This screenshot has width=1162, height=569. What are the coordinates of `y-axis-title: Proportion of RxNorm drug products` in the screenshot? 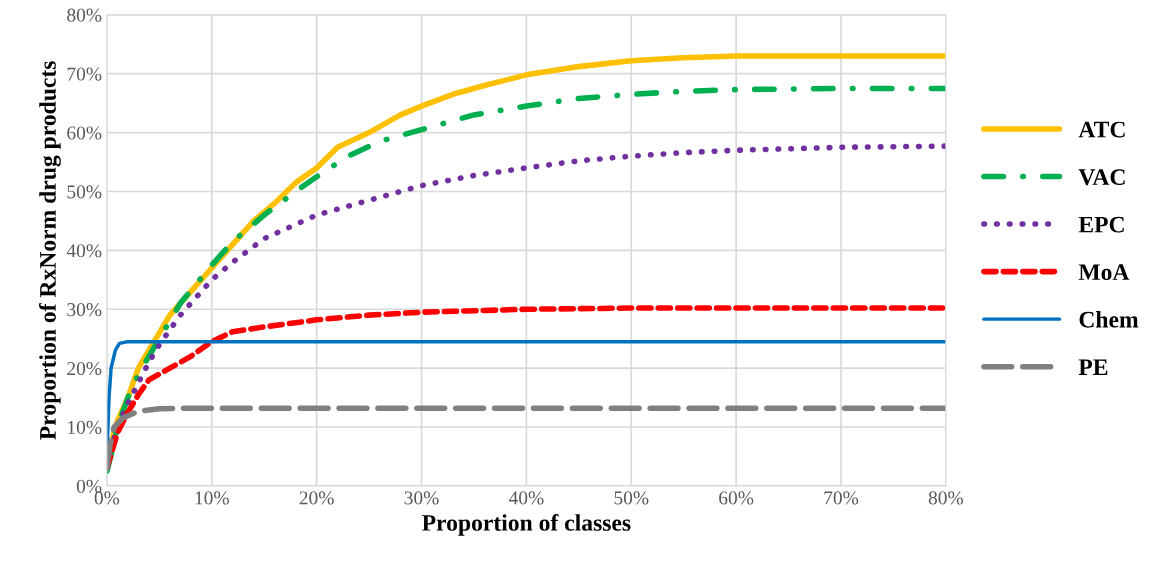 It's located at (50, 250).